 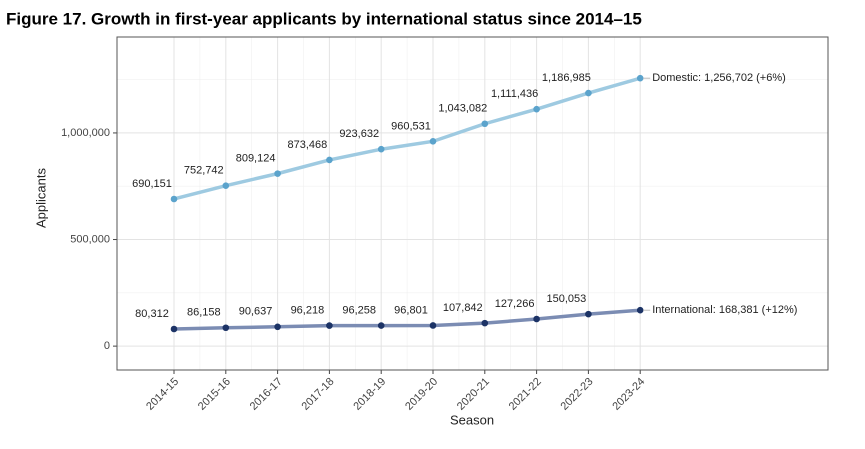 I want to click on data-label: 1,111,436, so click(x=514, y=94).